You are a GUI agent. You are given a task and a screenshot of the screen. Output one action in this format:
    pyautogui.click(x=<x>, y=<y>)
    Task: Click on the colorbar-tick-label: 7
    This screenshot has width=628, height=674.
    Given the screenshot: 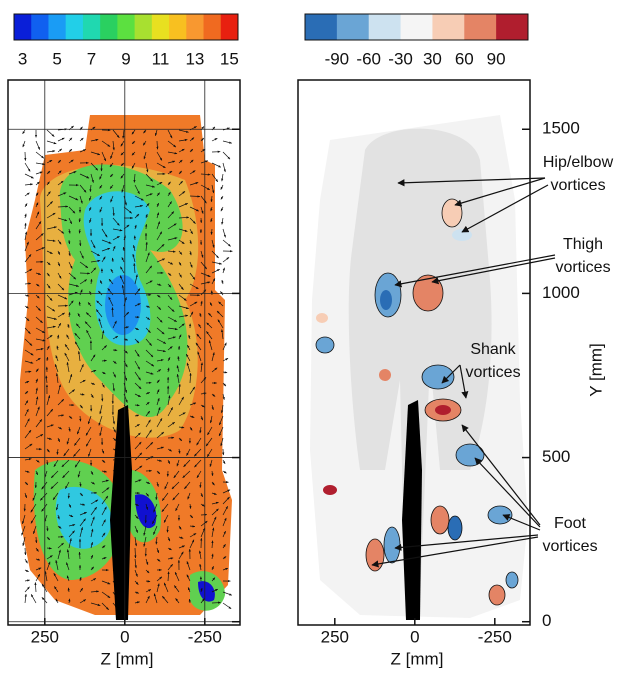 What is the action you would take?
    pyautogui.click(x=91, y=58)
    